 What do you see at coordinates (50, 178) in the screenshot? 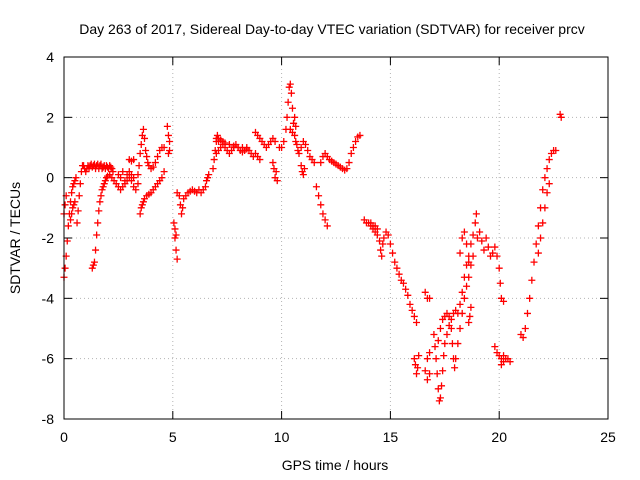
I see `y-tick-label: 0` at bounding box center [50, 178].